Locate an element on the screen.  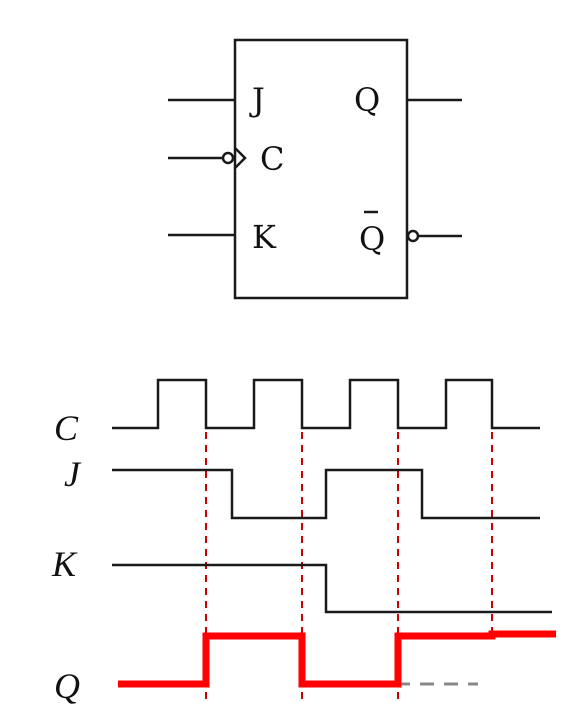
clock-edge-triangle is located at coordinates (240, 158).